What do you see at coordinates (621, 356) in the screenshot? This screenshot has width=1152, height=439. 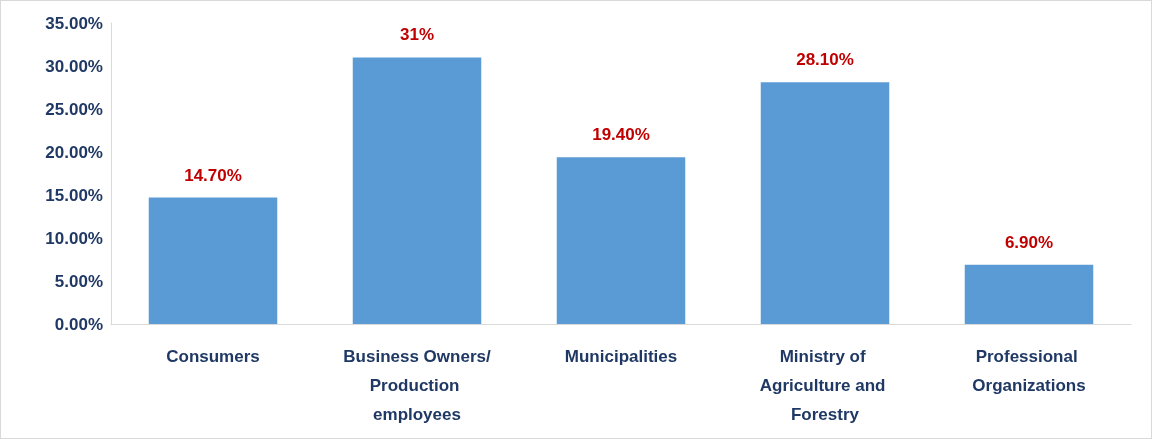 I see `x-tick-label: Municipalities` at bounding box center [621, 356].